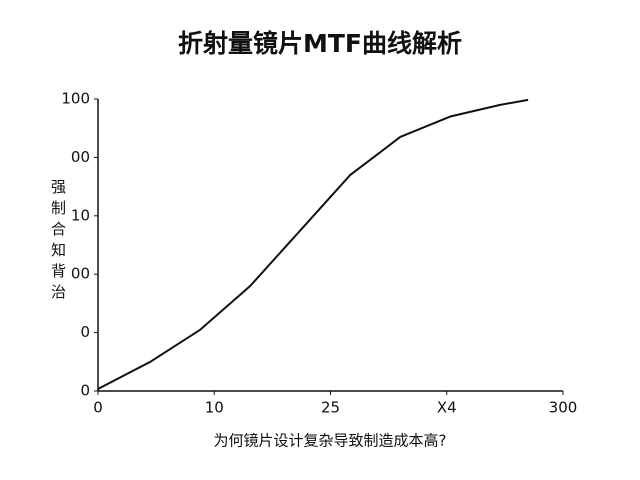  What do you see at coordinates (447, 408) in the screenshot?
I see `x-tick-label: X4` at bounding box center [447, 408].